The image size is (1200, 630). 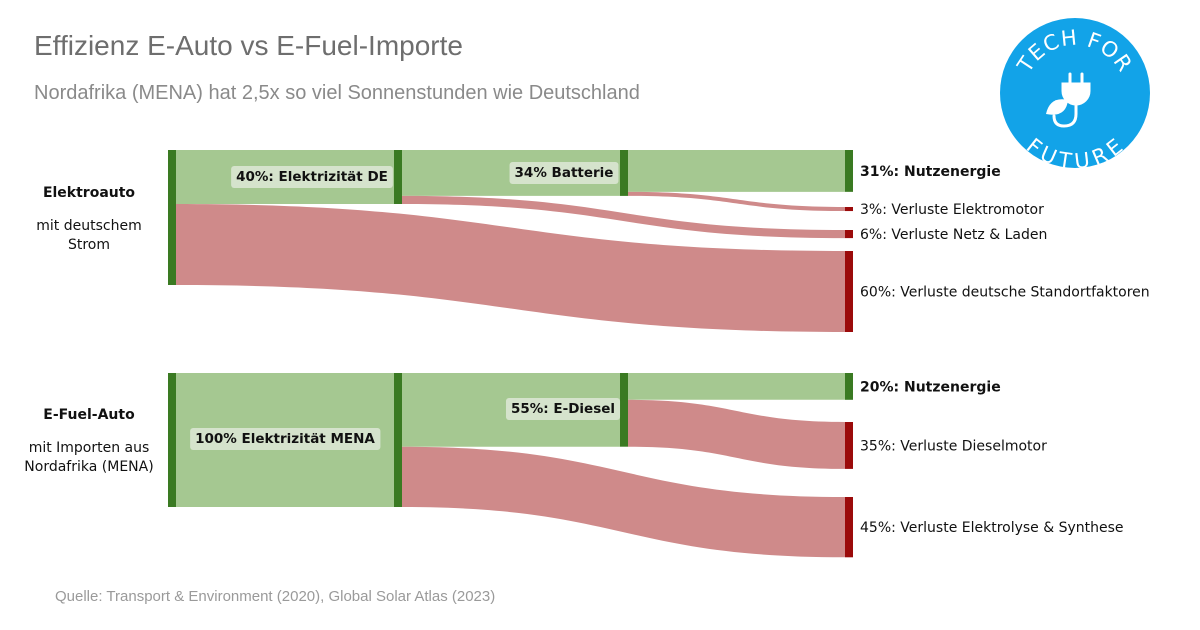 What do you see at coordinates (849, 445) in the screenshot?
I see `node-verluste-dieselmotor` at bounding box center [849, 445].